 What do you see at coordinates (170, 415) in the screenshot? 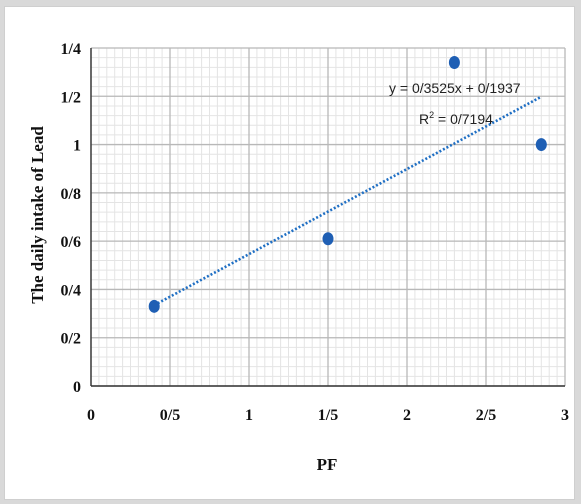
I see `x-tick-label: 0/5` at bounding box center [170, 415].